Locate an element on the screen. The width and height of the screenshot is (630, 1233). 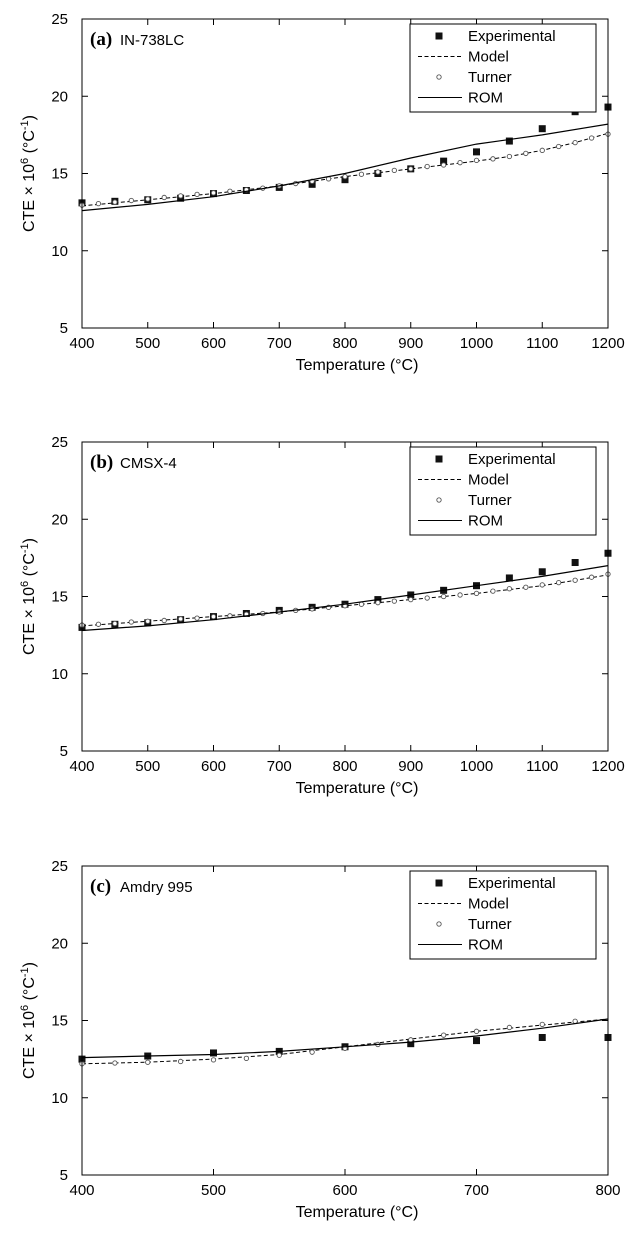
panel-label: (b) is located at coordinates (101, 462).